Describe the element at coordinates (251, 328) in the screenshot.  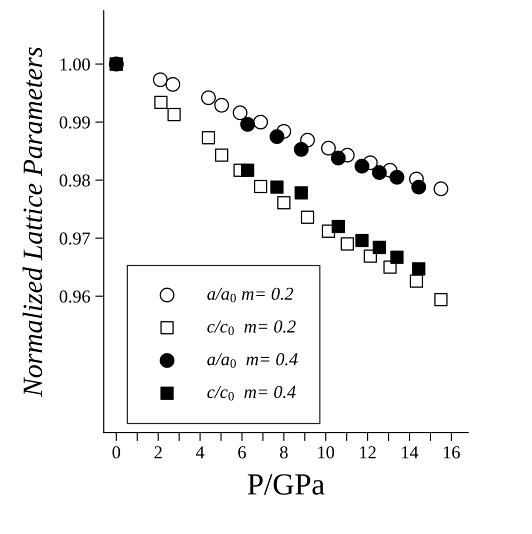
I see `legend-label: c/c$_{0}$ m= 0.2` at that location.